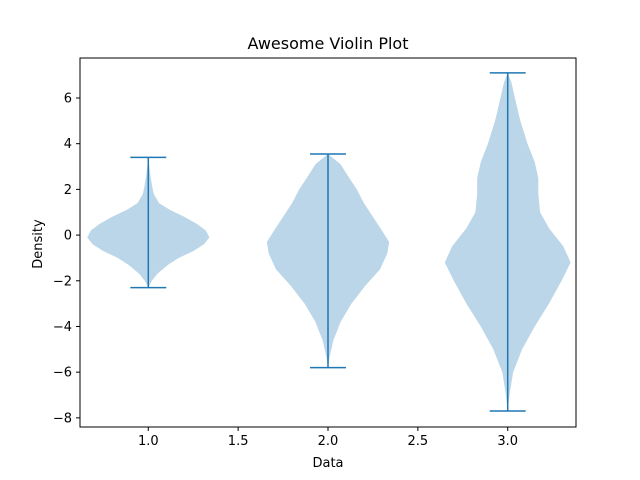 The image size is (640, 480). What do you see at coordinates (148, 441) in the screenshot?
I see `x-tick-label: 1.0` at bounding box center [148, 441].